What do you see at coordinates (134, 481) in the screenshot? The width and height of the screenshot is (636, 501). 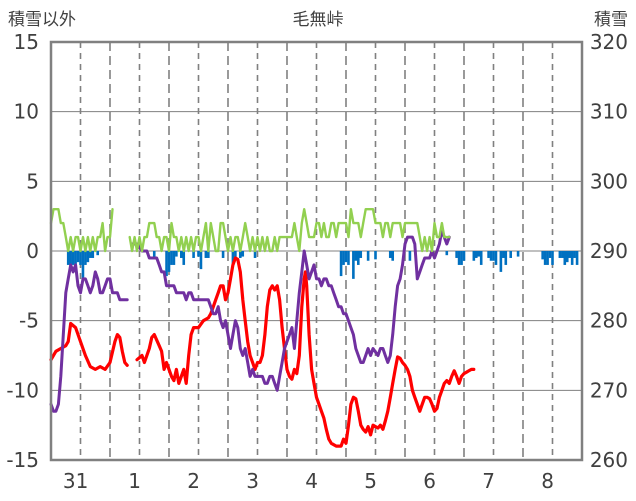 I see `x-tick-label: 1` at bounding box center [134, 481].